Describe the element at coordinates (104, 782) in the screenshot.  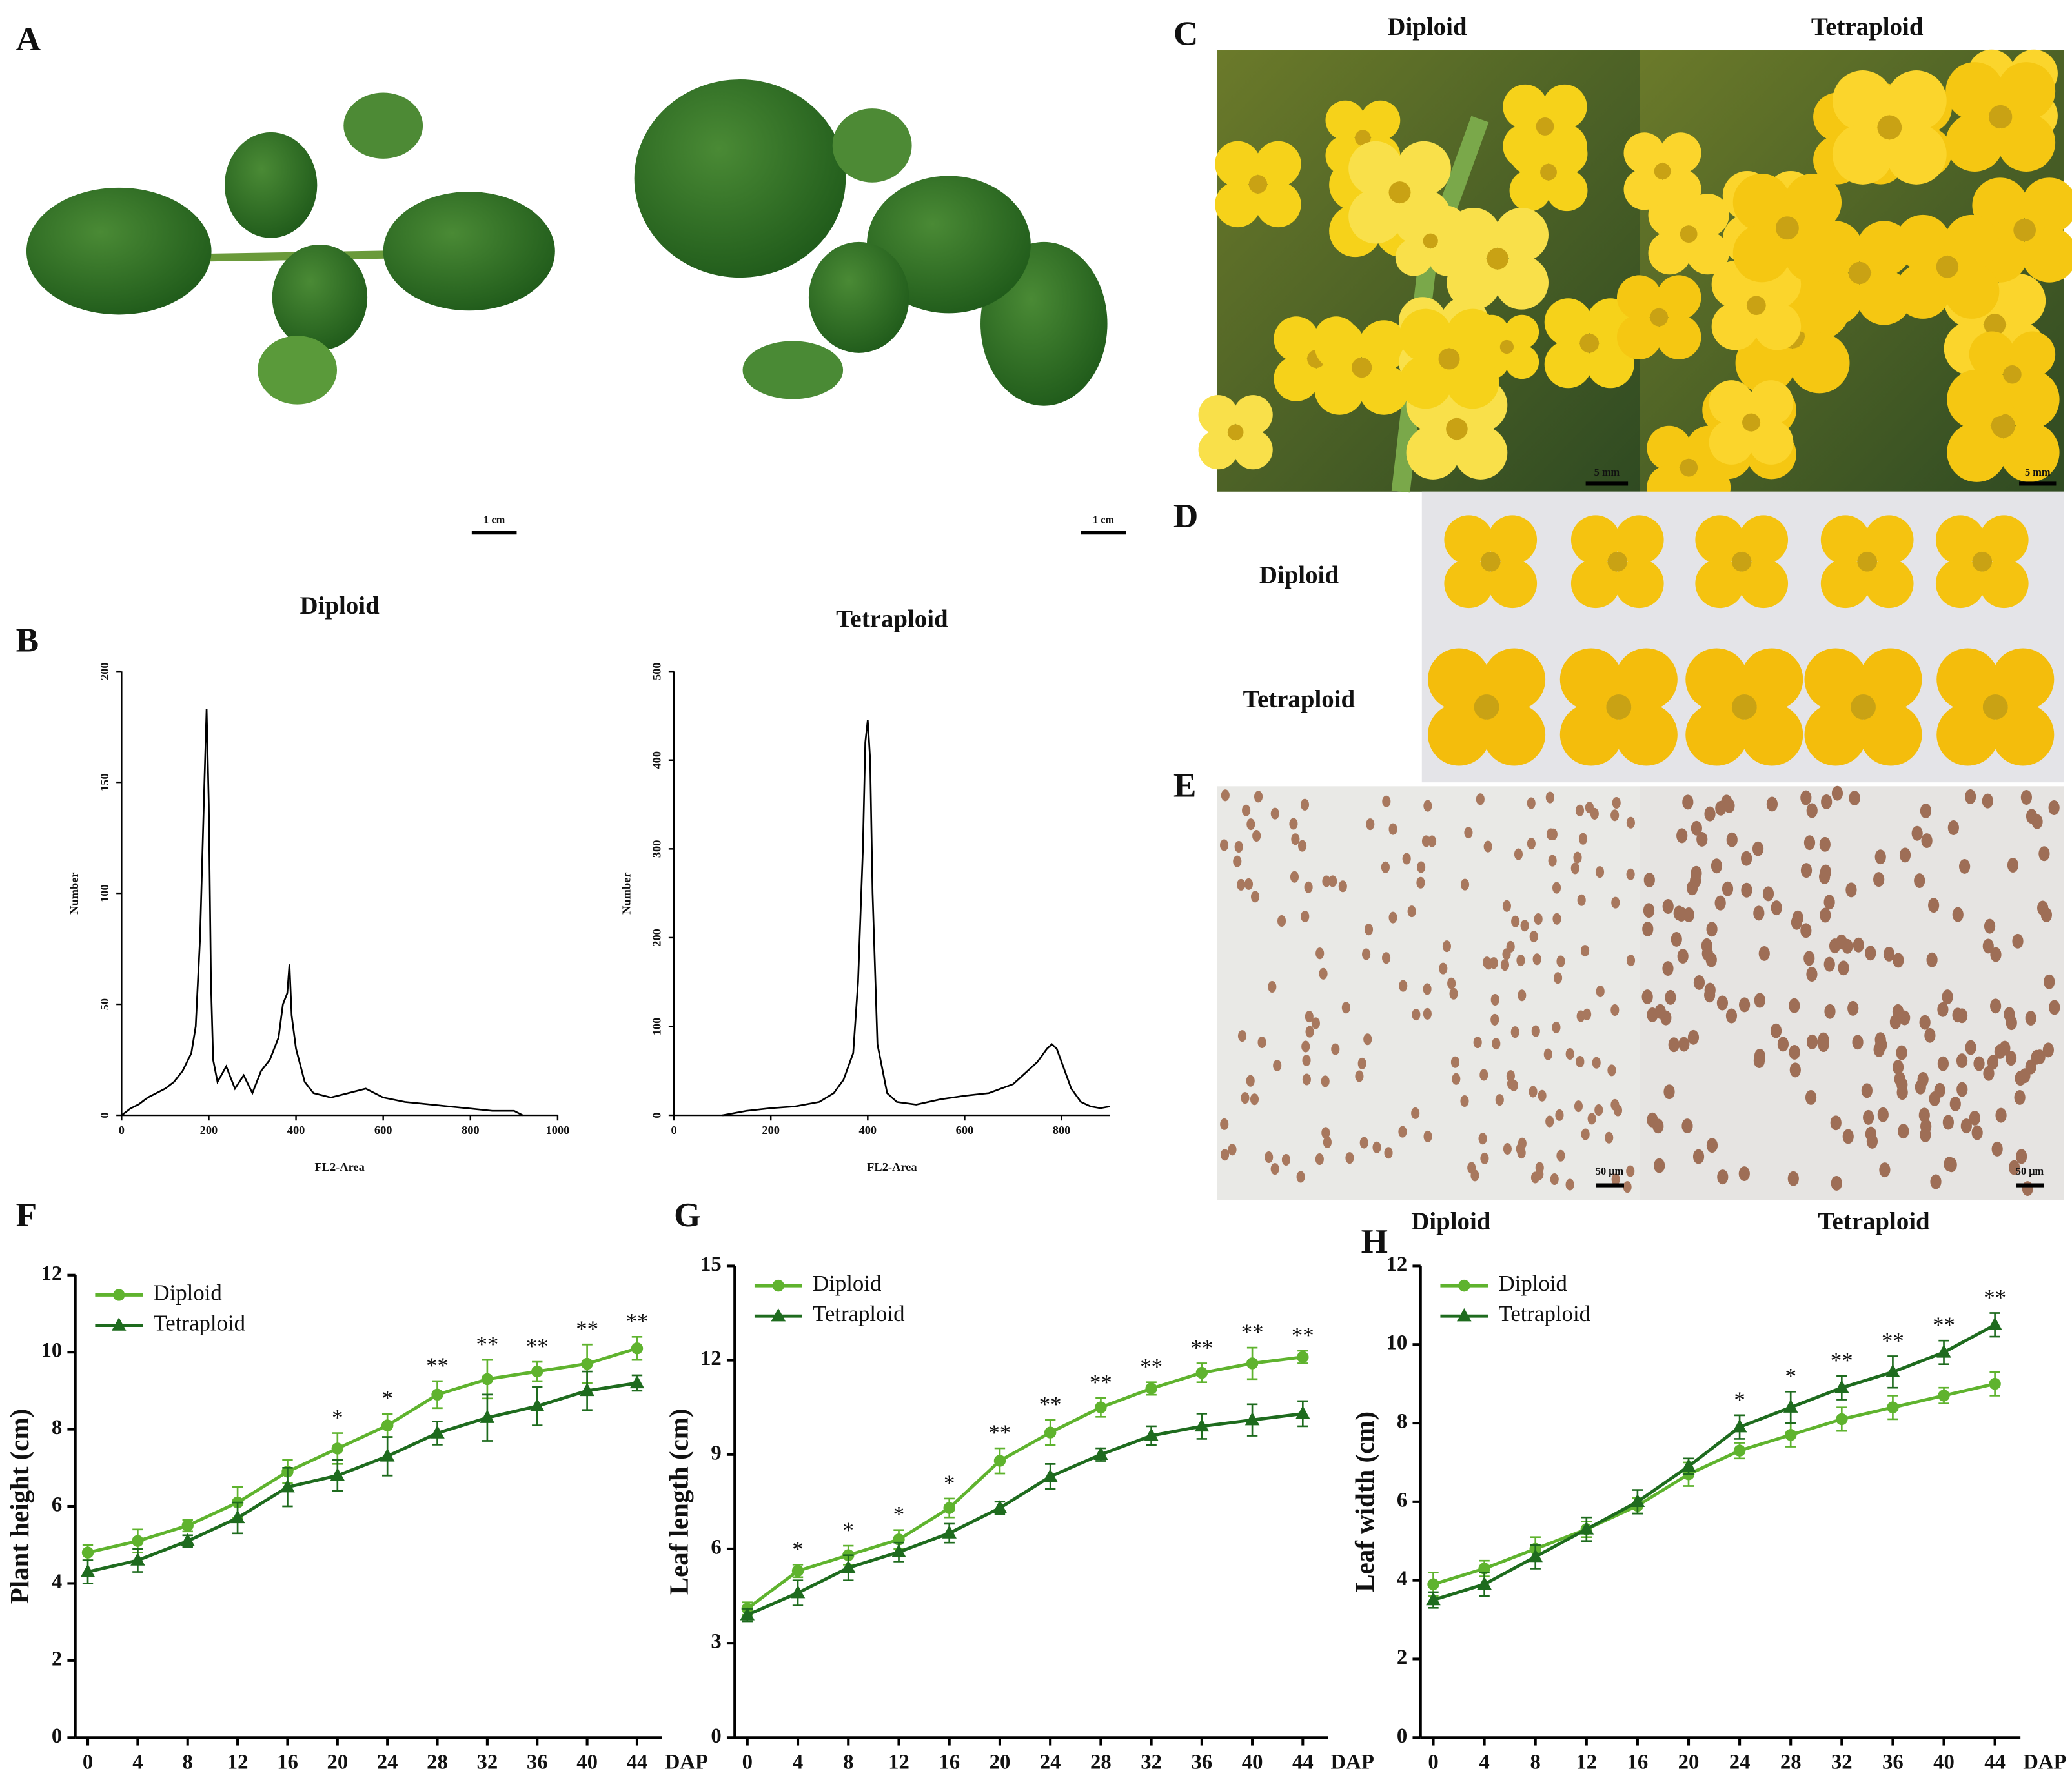
I see `y-tick-label: 150` at that location.